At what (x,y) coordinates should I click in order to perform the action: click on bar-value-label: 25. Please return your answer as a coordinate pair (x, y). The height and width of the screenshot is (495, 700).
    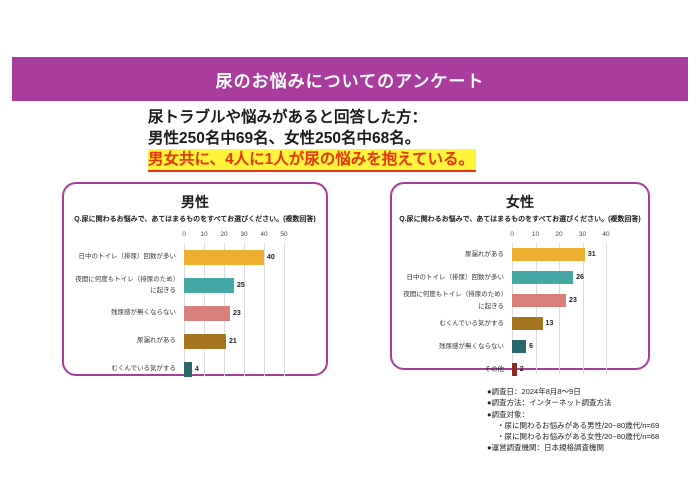
    Looking at the image, I should click on (241, 285).